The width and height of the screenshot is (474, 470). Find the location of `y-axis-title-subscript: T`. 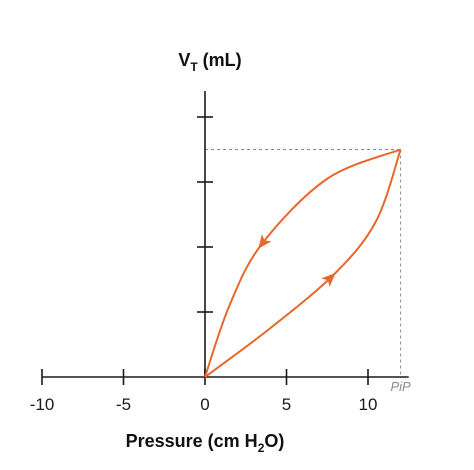

y-axis-title-subscript: T is located at coordinates (194, 67).